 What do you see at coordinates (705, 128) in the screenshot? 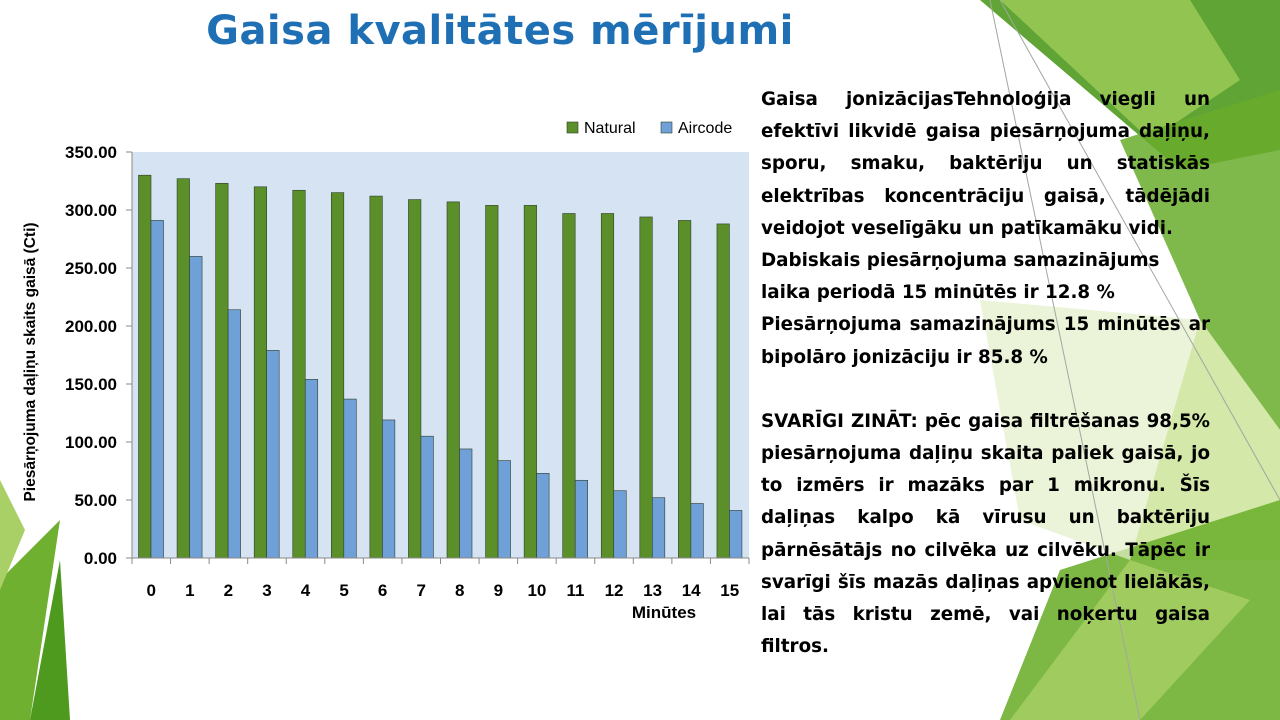
I see `legend-label-aircode: Aircode` at bounding box center [705, 128].